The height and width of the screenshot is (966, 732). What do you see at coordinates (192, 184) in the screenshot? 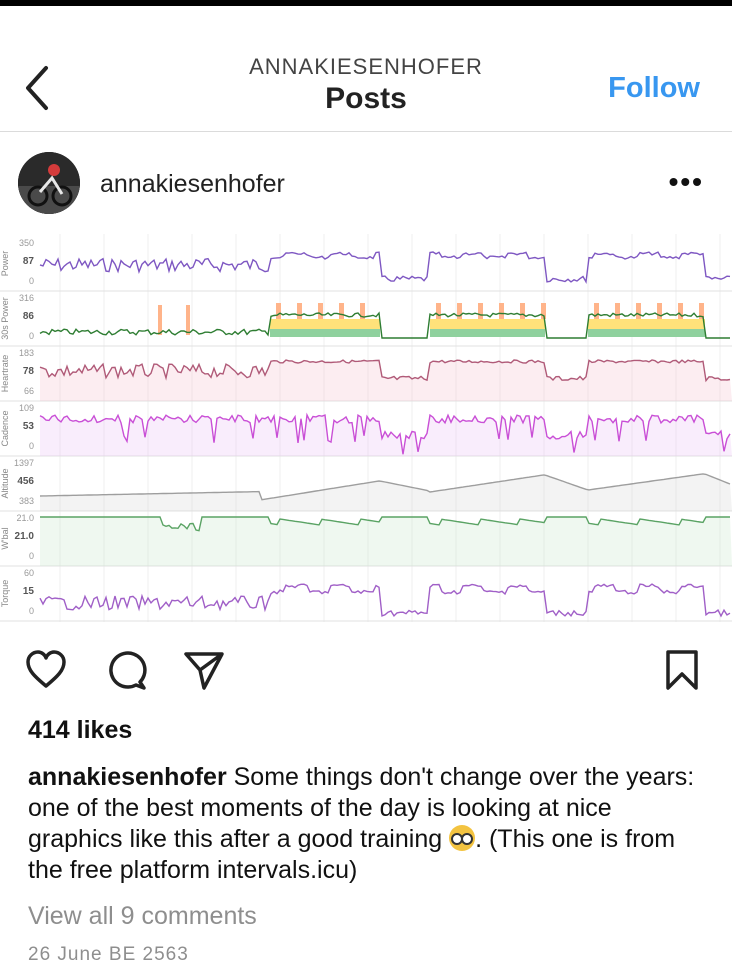
I see `post-author: annakiesenhofer` at bounding box center [192, 184].